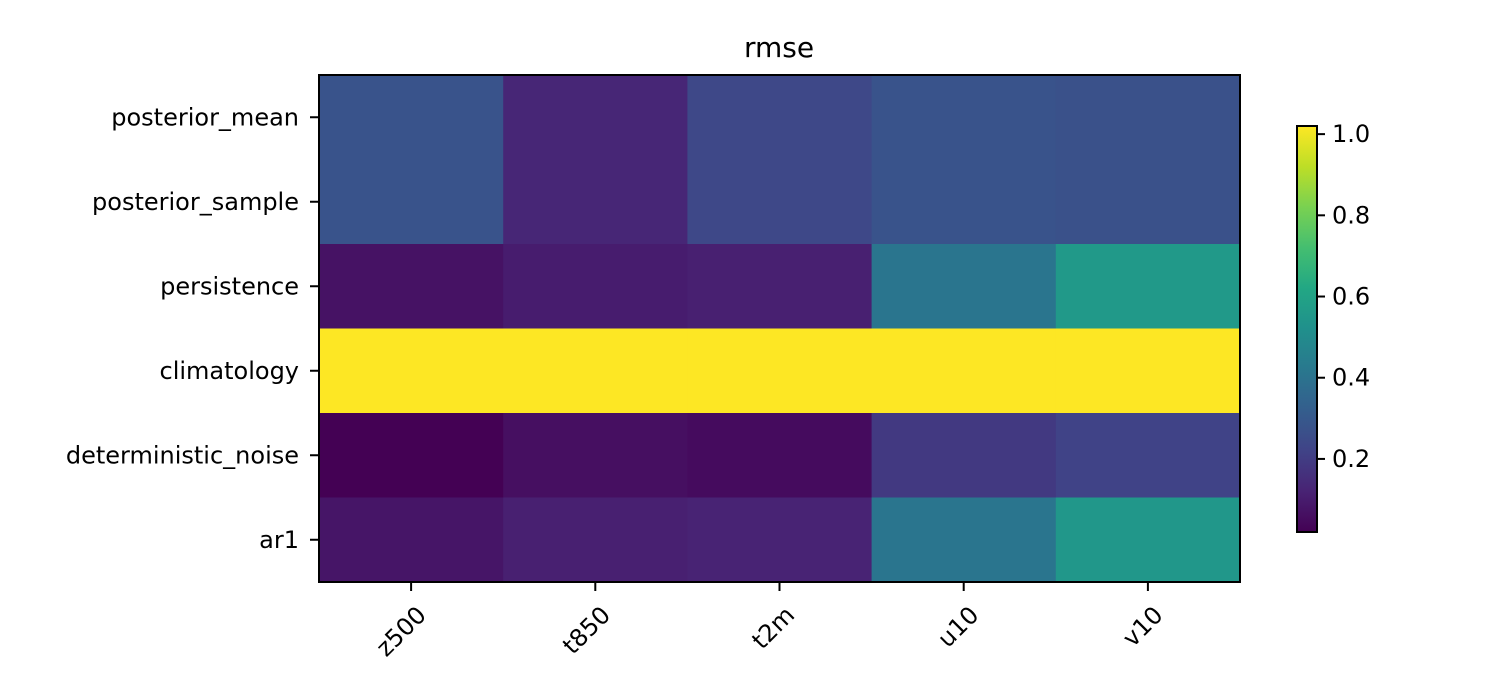 Image resolution: width=1500 pixels, height=700 pixels. Describe the element at coordinates (1351, 378) in the screenshot. I see `colorbar-tick-label: 0.4` at that location.